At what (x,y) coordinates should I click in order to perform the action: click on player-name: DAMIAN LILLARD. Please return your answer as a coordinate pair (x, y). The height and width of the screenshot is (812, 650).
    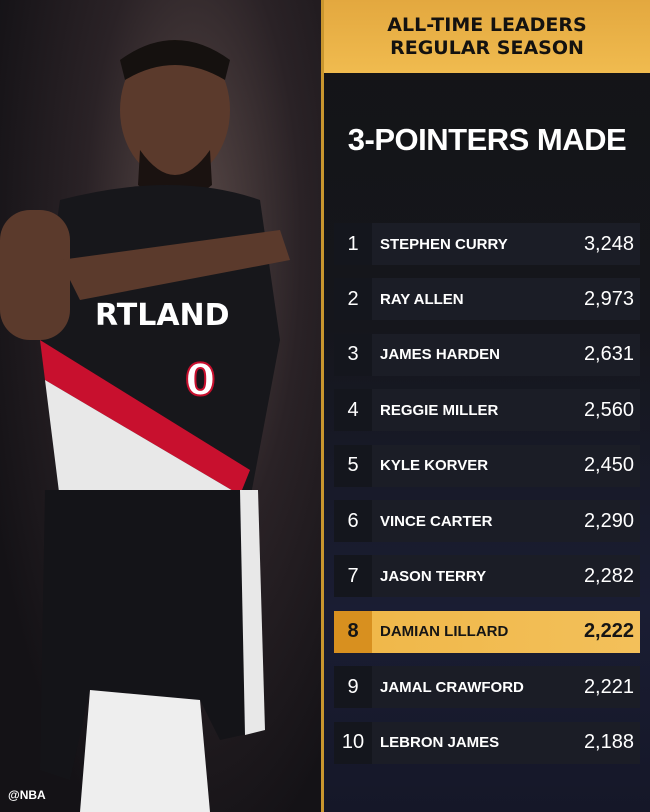
    Looking at the image, I should click on (444, 632).